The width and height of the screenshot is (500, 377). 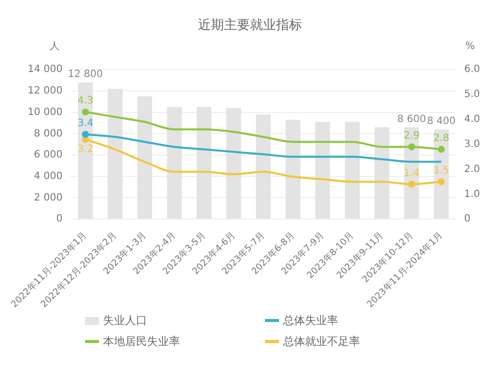 I want to click on y-tick-label: 12 000, so click(x=45, y=91).